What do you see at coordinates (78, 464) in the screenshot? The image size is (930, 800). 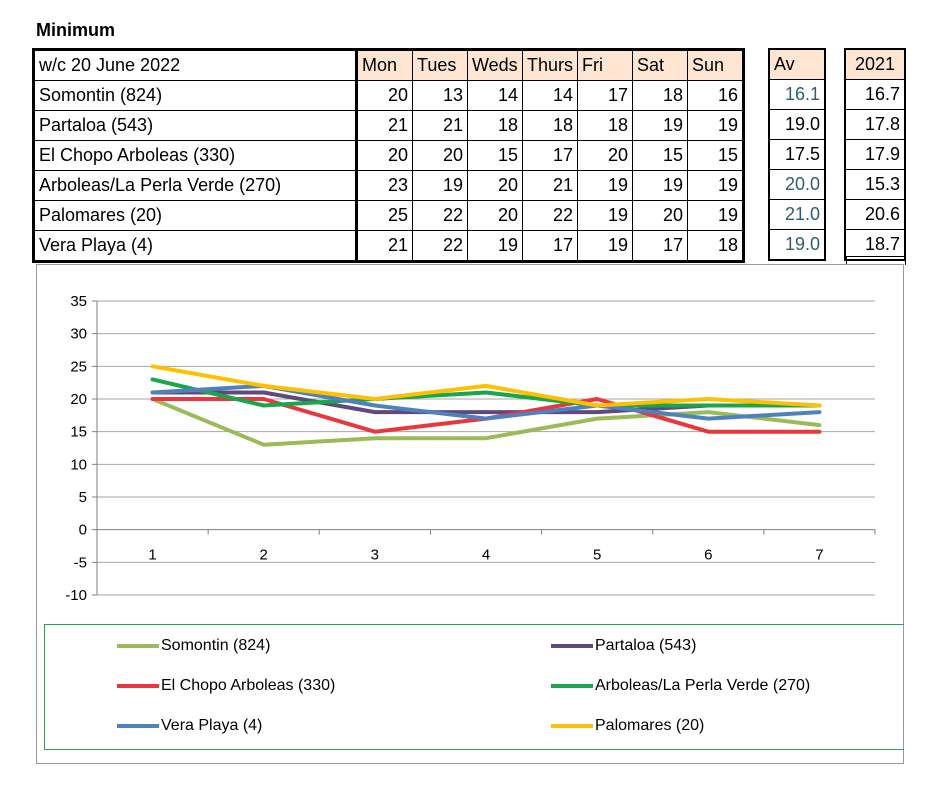 I see `y-tick-label: 10` at bounding box center [78, 464].